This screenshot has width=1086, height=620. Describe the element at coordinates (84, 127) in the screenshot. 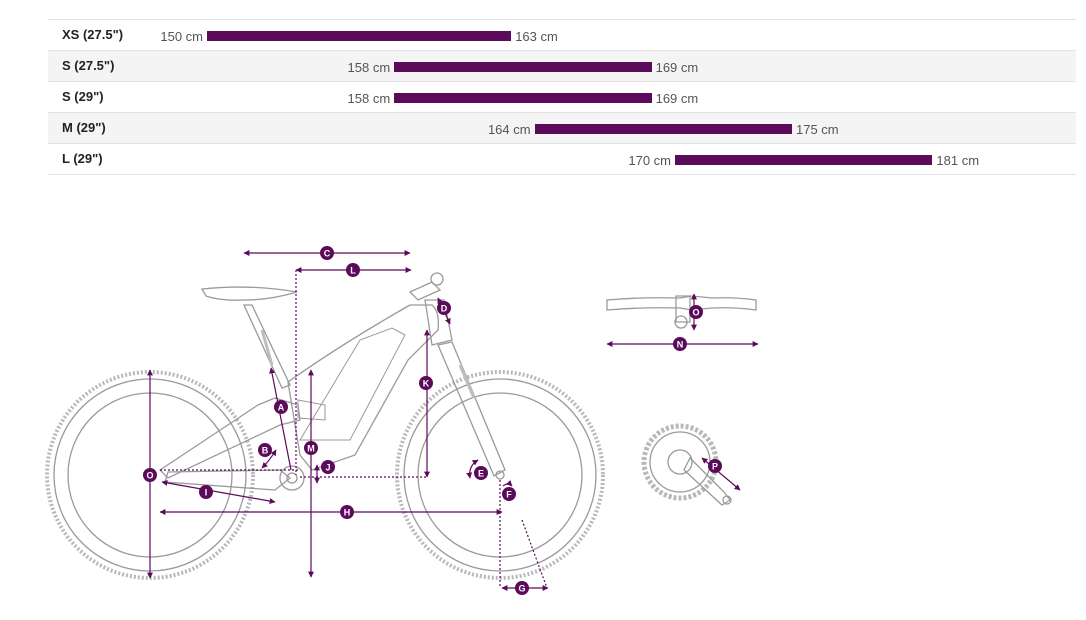

I see `size-label: M (29")` at that location.